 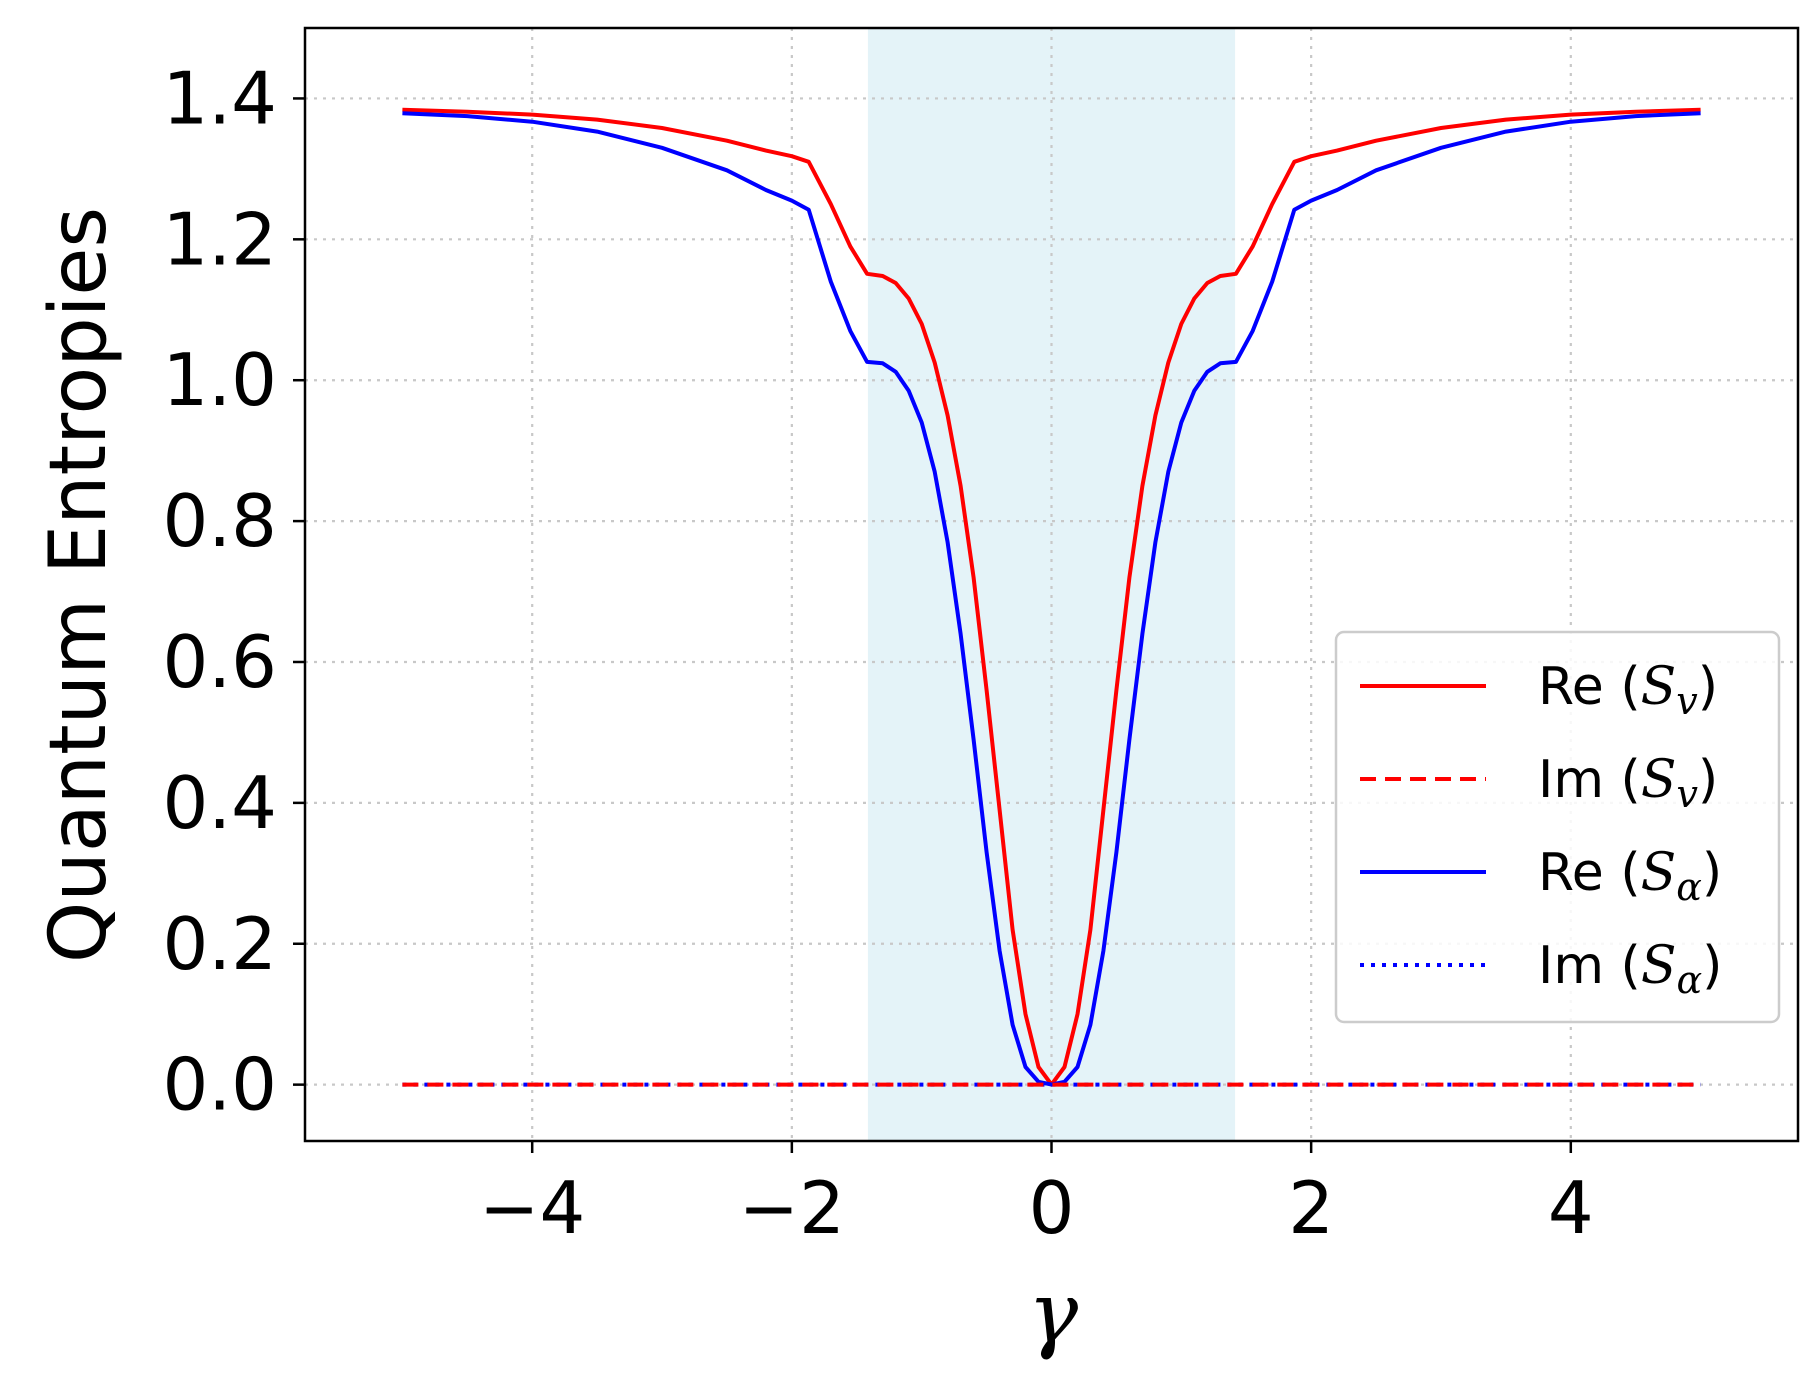 What do you see at coordinates (1630, 876) in the screenshot?
I see `legend-label-2: Re (Sα)` at bounding box center [1630, 876].